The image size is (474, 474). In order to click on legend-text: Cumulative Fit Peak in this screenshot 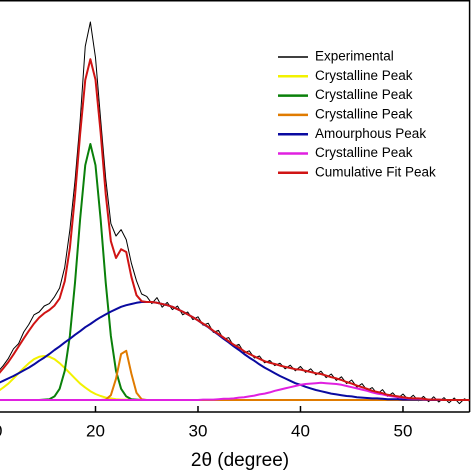, I will do `click(375, 171)`.